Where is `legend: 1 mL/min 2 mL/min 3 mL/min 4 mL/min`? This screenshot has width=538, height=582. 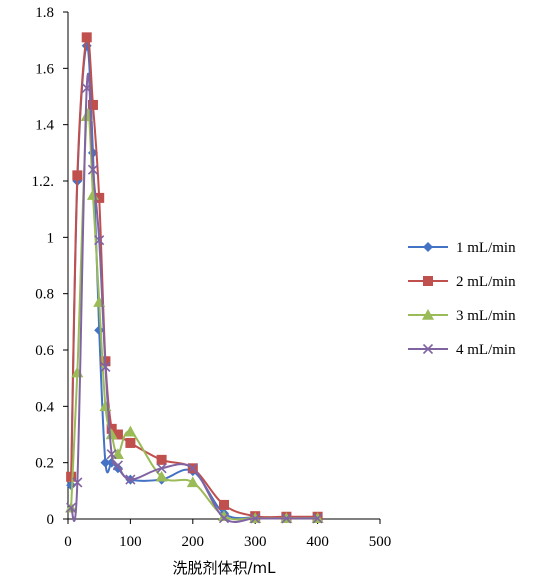 legend: 1 mL/min 2 mL/min 3 mL/min 4 mL/min is located at coordinates (462, 299).